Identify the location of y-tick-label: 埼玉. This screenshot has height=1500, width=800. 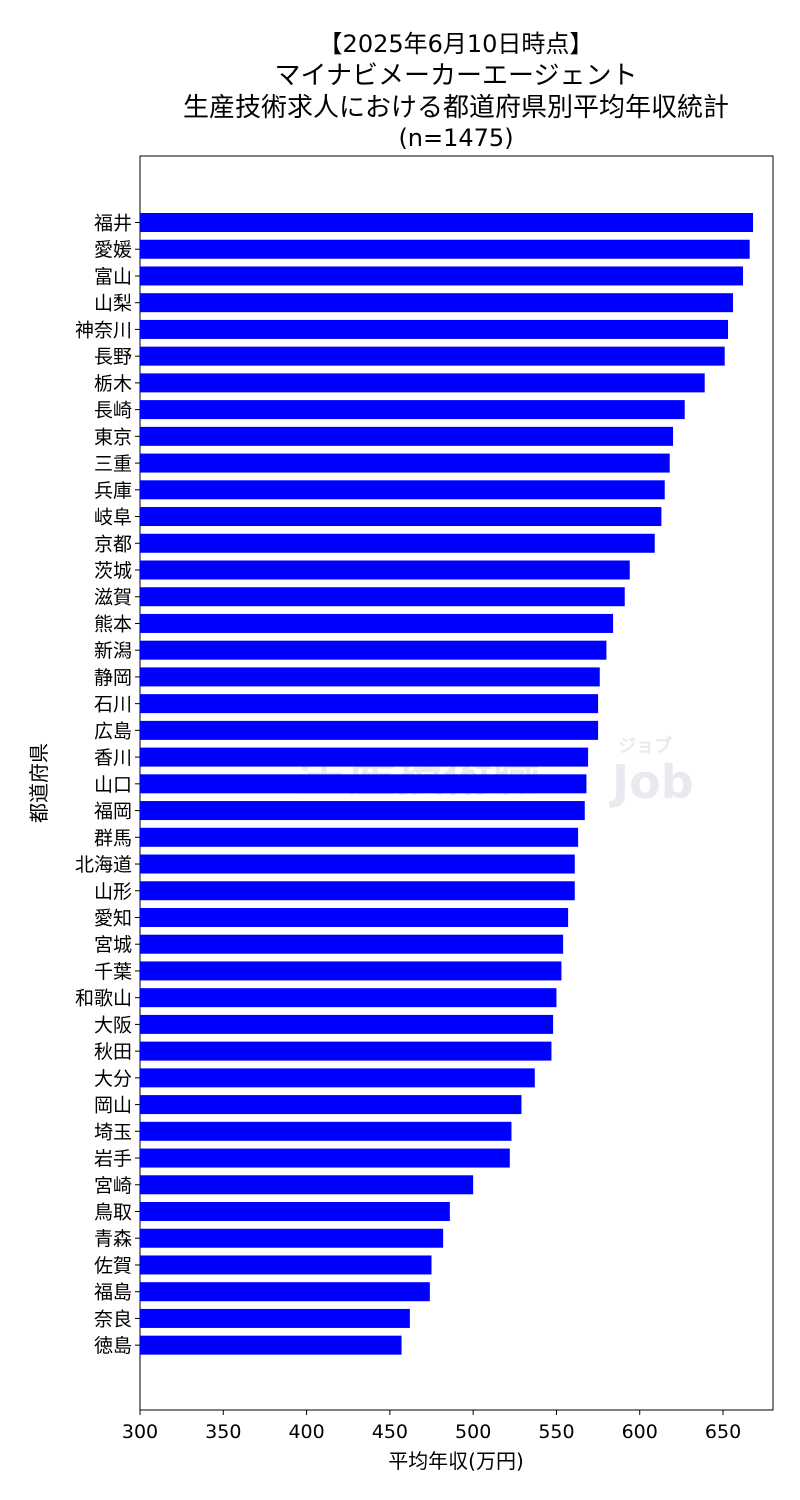
(113, 1132).